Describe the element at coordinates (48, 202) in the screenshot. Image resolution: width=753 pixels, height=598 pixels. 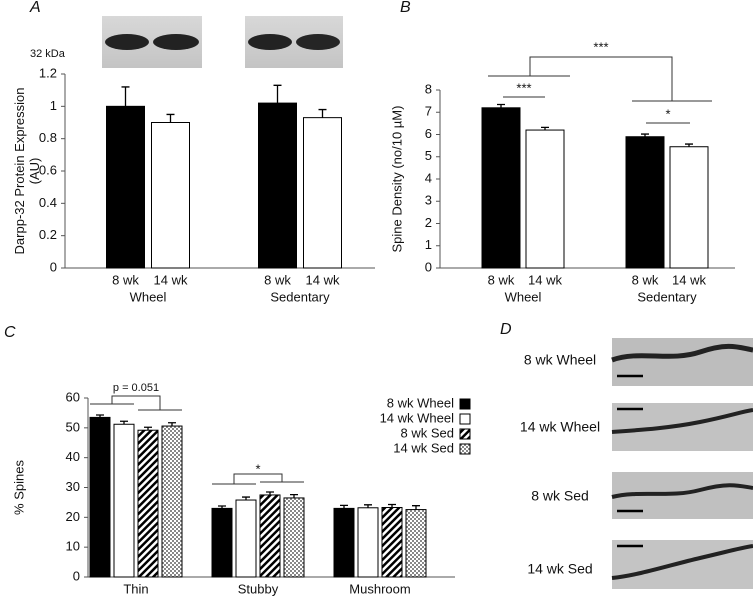
I see `y-tick-label: 0.4` at that location.